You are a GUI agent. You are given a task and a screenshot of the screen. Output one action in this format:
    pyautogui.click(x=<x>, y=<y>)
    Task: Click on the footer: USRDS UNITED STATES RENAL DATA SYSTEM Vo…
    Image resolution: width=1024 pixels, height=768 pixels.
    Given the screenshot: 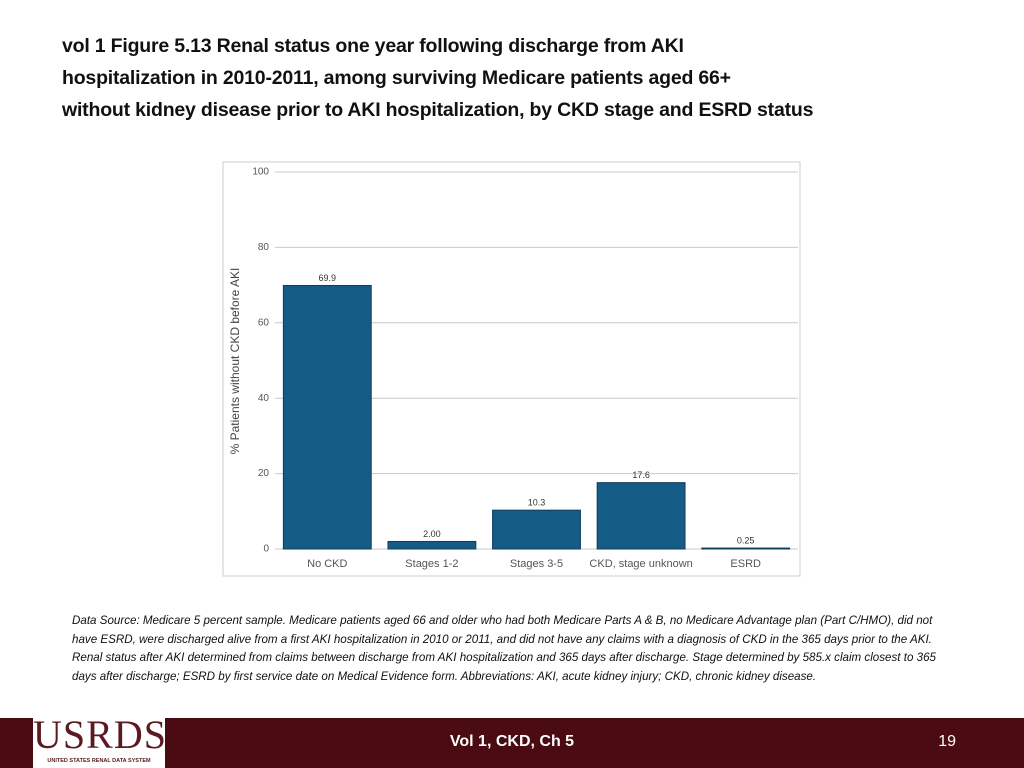 What is the action you would take?
    pyautogui.click(x=512, y=740)
    